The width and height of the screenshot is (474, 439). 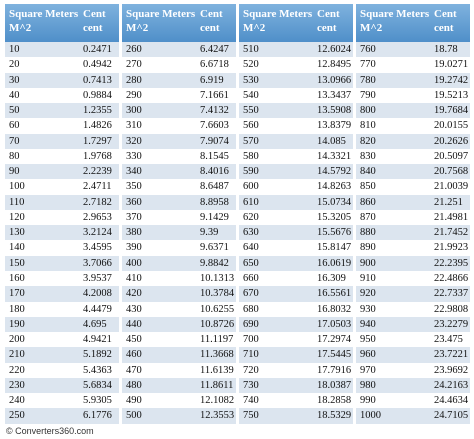 What do you see at coordinates (217, 340) in the screenshot?
I see `table-cell: 11.1197` at bounding box center [217, 340].